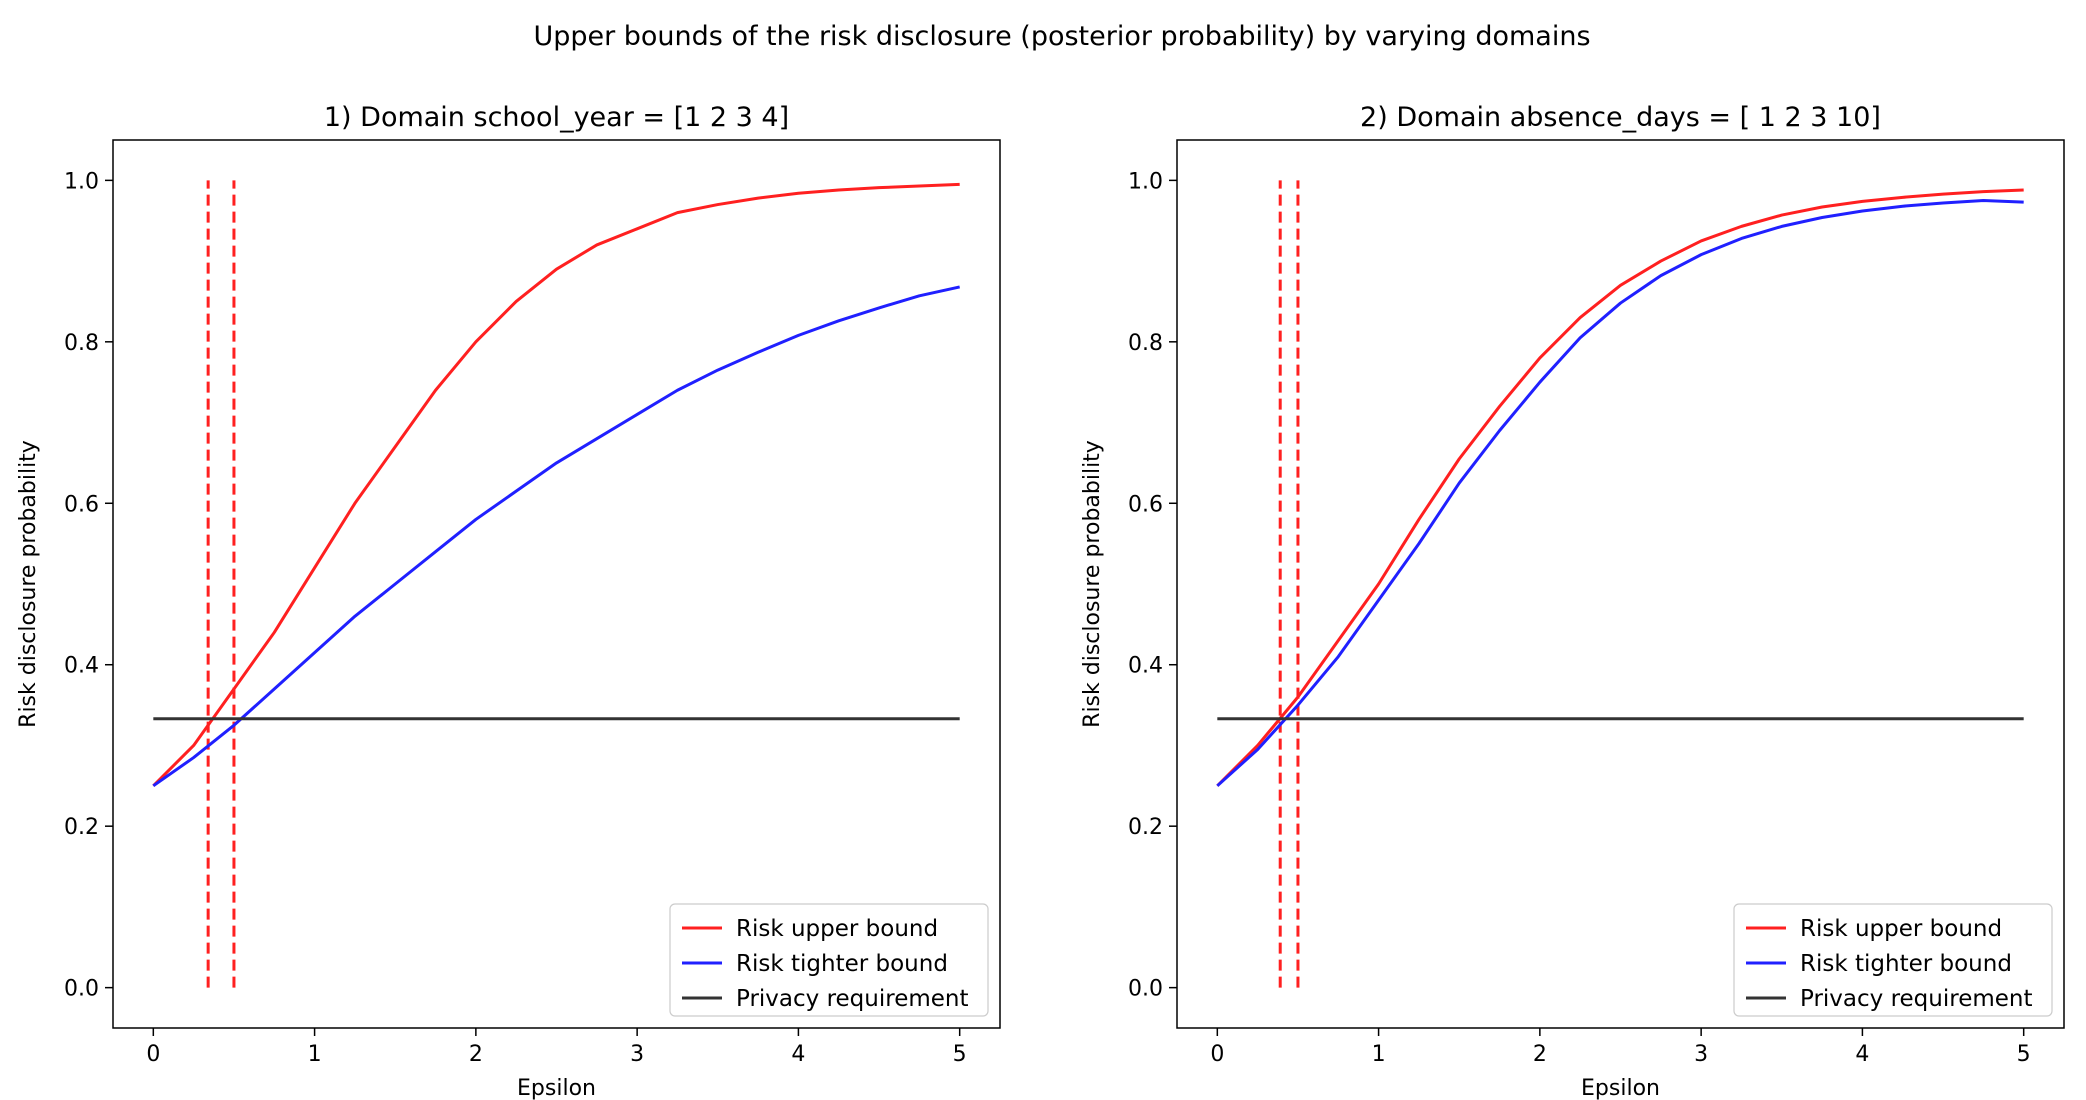 Image resolution: width=2086 pixels, height=1100 pixels. Describe the element at coordinates (1620, 117) in the screenshot. I see `subplot-title: 2) Domain absence_days = [ 1 2 3 10]` at that location.